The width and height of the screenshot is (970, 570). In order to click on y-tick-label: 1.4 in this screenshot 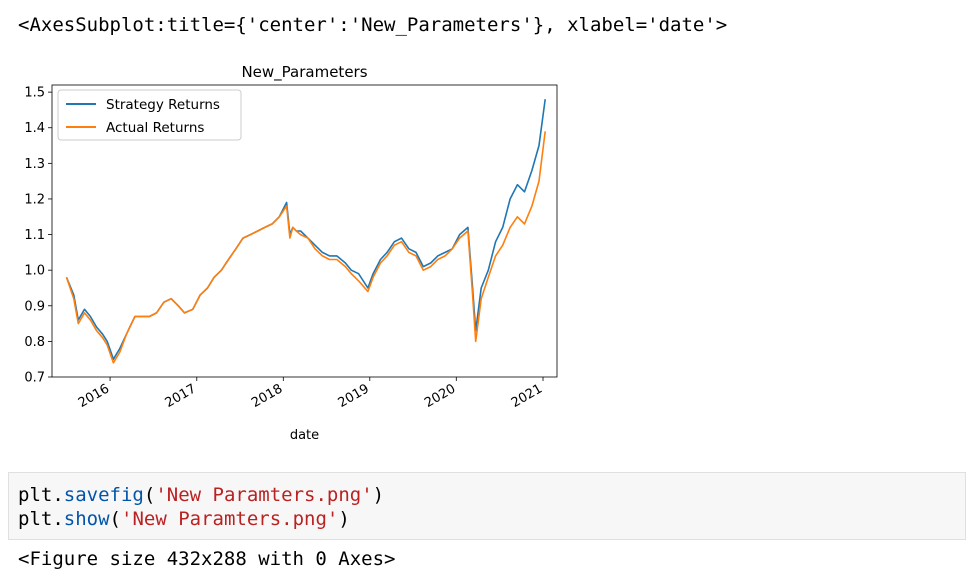, I will do `click(34, 128)`.